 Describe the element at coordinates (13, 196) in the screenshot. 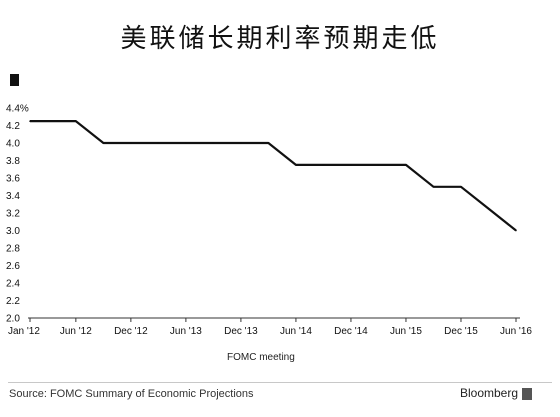

I see `y-tick-label: 3.4` at that location.